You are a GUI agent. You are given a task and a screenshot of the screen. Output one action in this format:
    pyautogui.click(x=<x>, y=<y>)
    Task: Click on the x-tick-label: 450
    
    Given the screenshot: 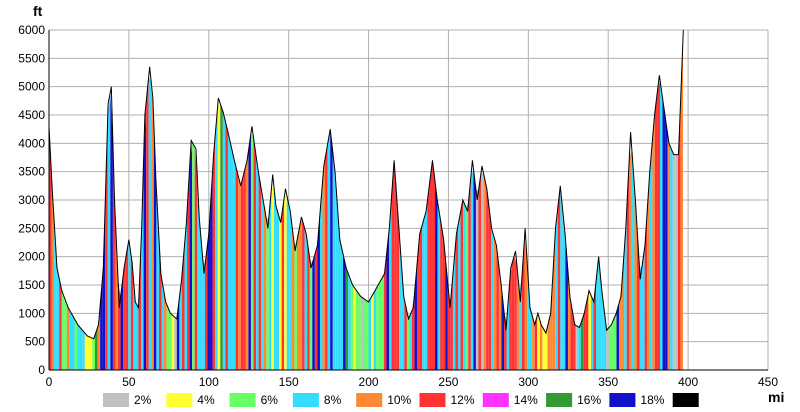 What is the action you would take?
    pyautogui.click(x=768, y=382)
    